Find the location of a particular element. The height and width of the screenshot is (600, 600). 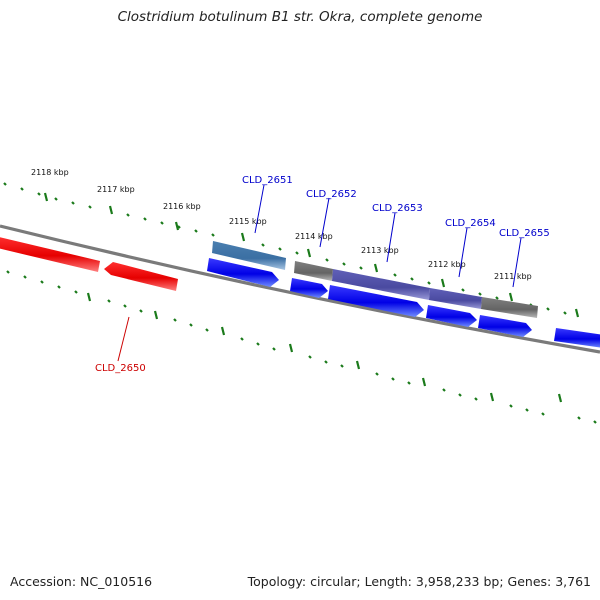

scale-label: 2116 kbp is located at coordinates (182, 206).